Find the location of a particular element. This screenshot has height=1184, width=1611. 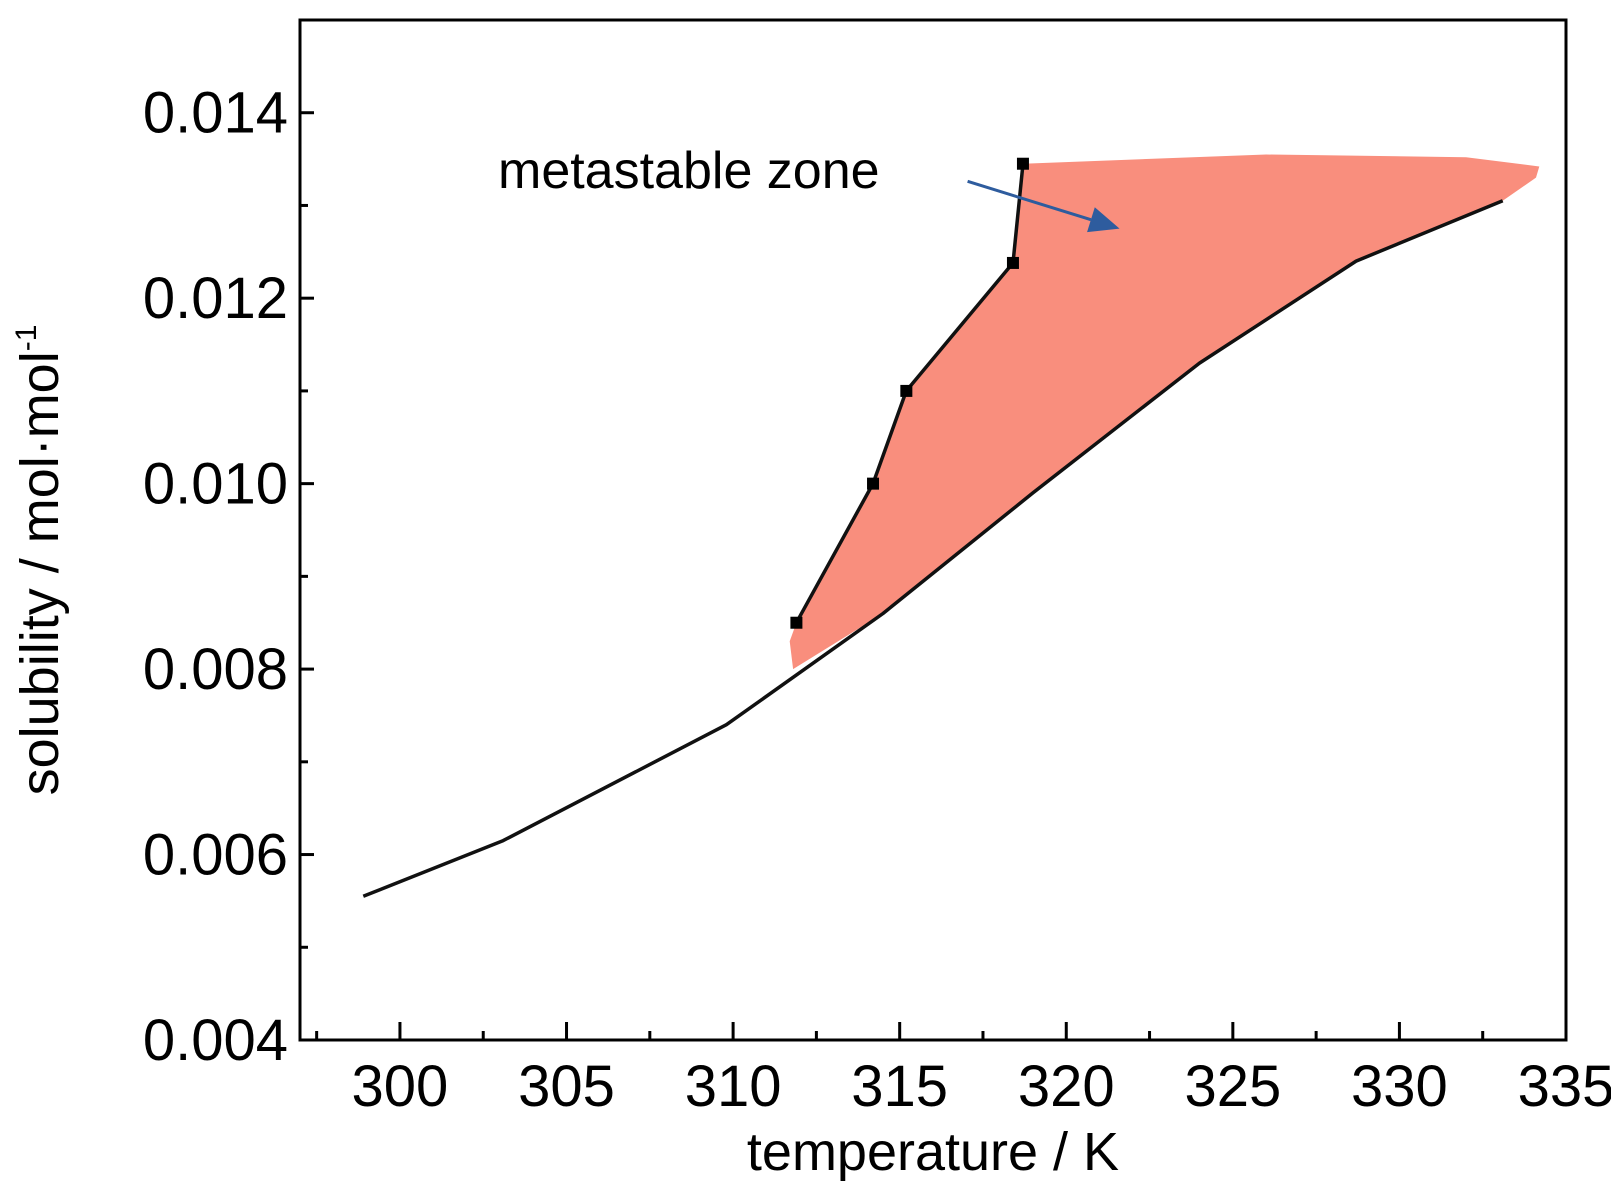

x-axis-title: temperature / K is located at coordinates (933, 1152).